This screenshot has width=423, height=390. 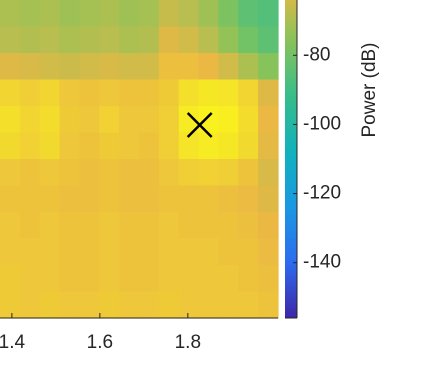 What do you see at coordinates (322, 193) in the screenshot?
I see `colorbar-tick-label: -120` at bounding box center [322, 193].